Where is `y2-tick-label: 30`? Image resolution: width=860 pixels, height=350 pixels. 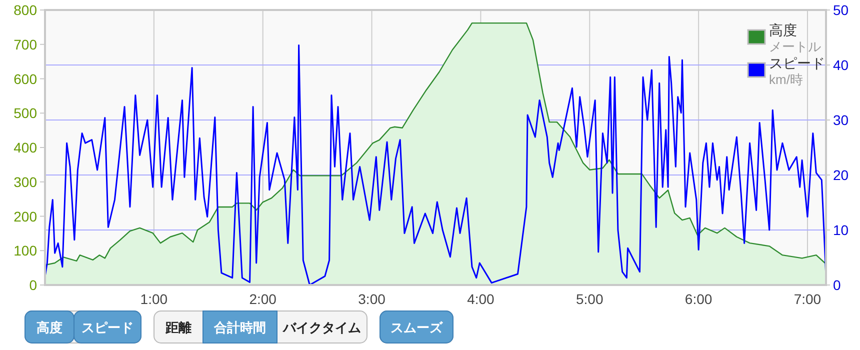
y2-tick-label: 30 is located at coordinates (841, 120).